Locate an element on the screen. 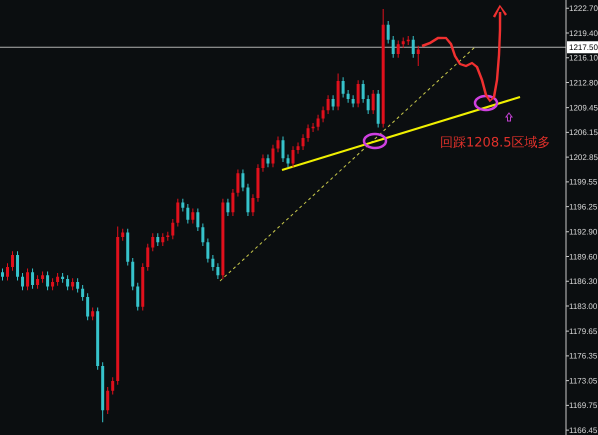 This screenshot has height=435, width=598. y-tick-label: 1176.35 is located at coordinates (583, 356).